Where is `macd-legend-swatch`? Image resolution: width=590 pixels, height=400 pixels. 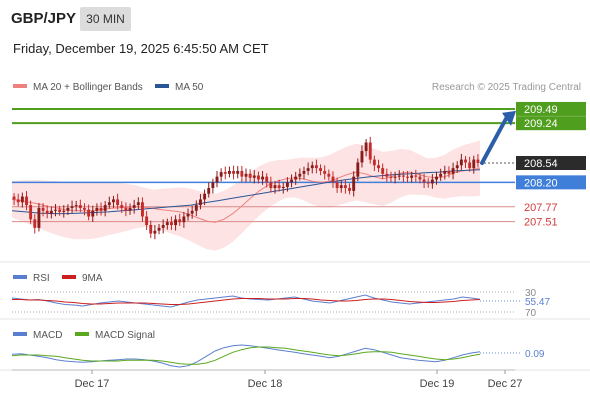 macd-legend-swatch is located at coordinates (20, 334).